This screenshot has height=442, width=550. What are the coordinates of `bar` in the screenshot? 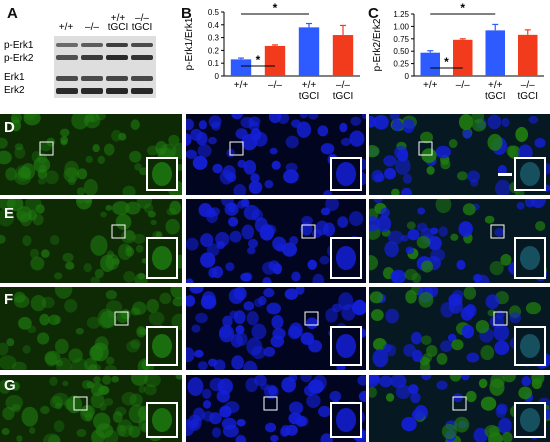 It's located at (430, 64).